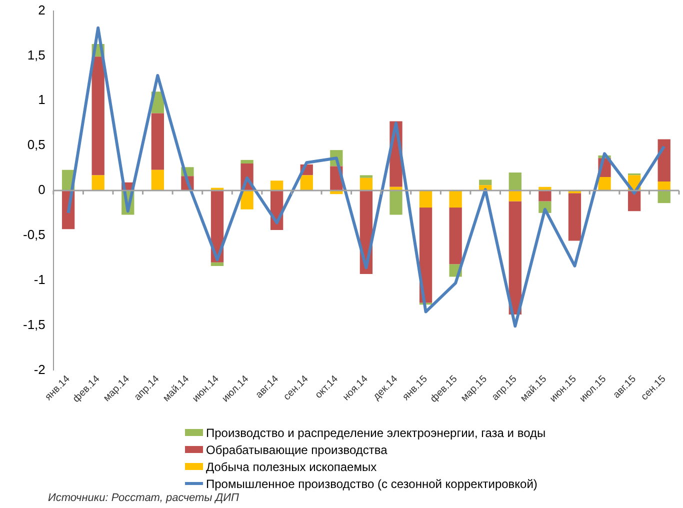  What do you see at coordinates (40, 279) in the screenshot?
I see `y-tick-label: -1` at bounding box center [40, 279].